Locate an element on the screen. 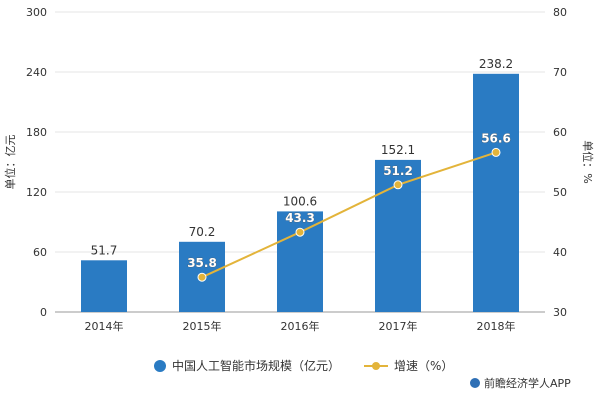  x-tick-label: 2017年 is located at coordinates (398, 326).